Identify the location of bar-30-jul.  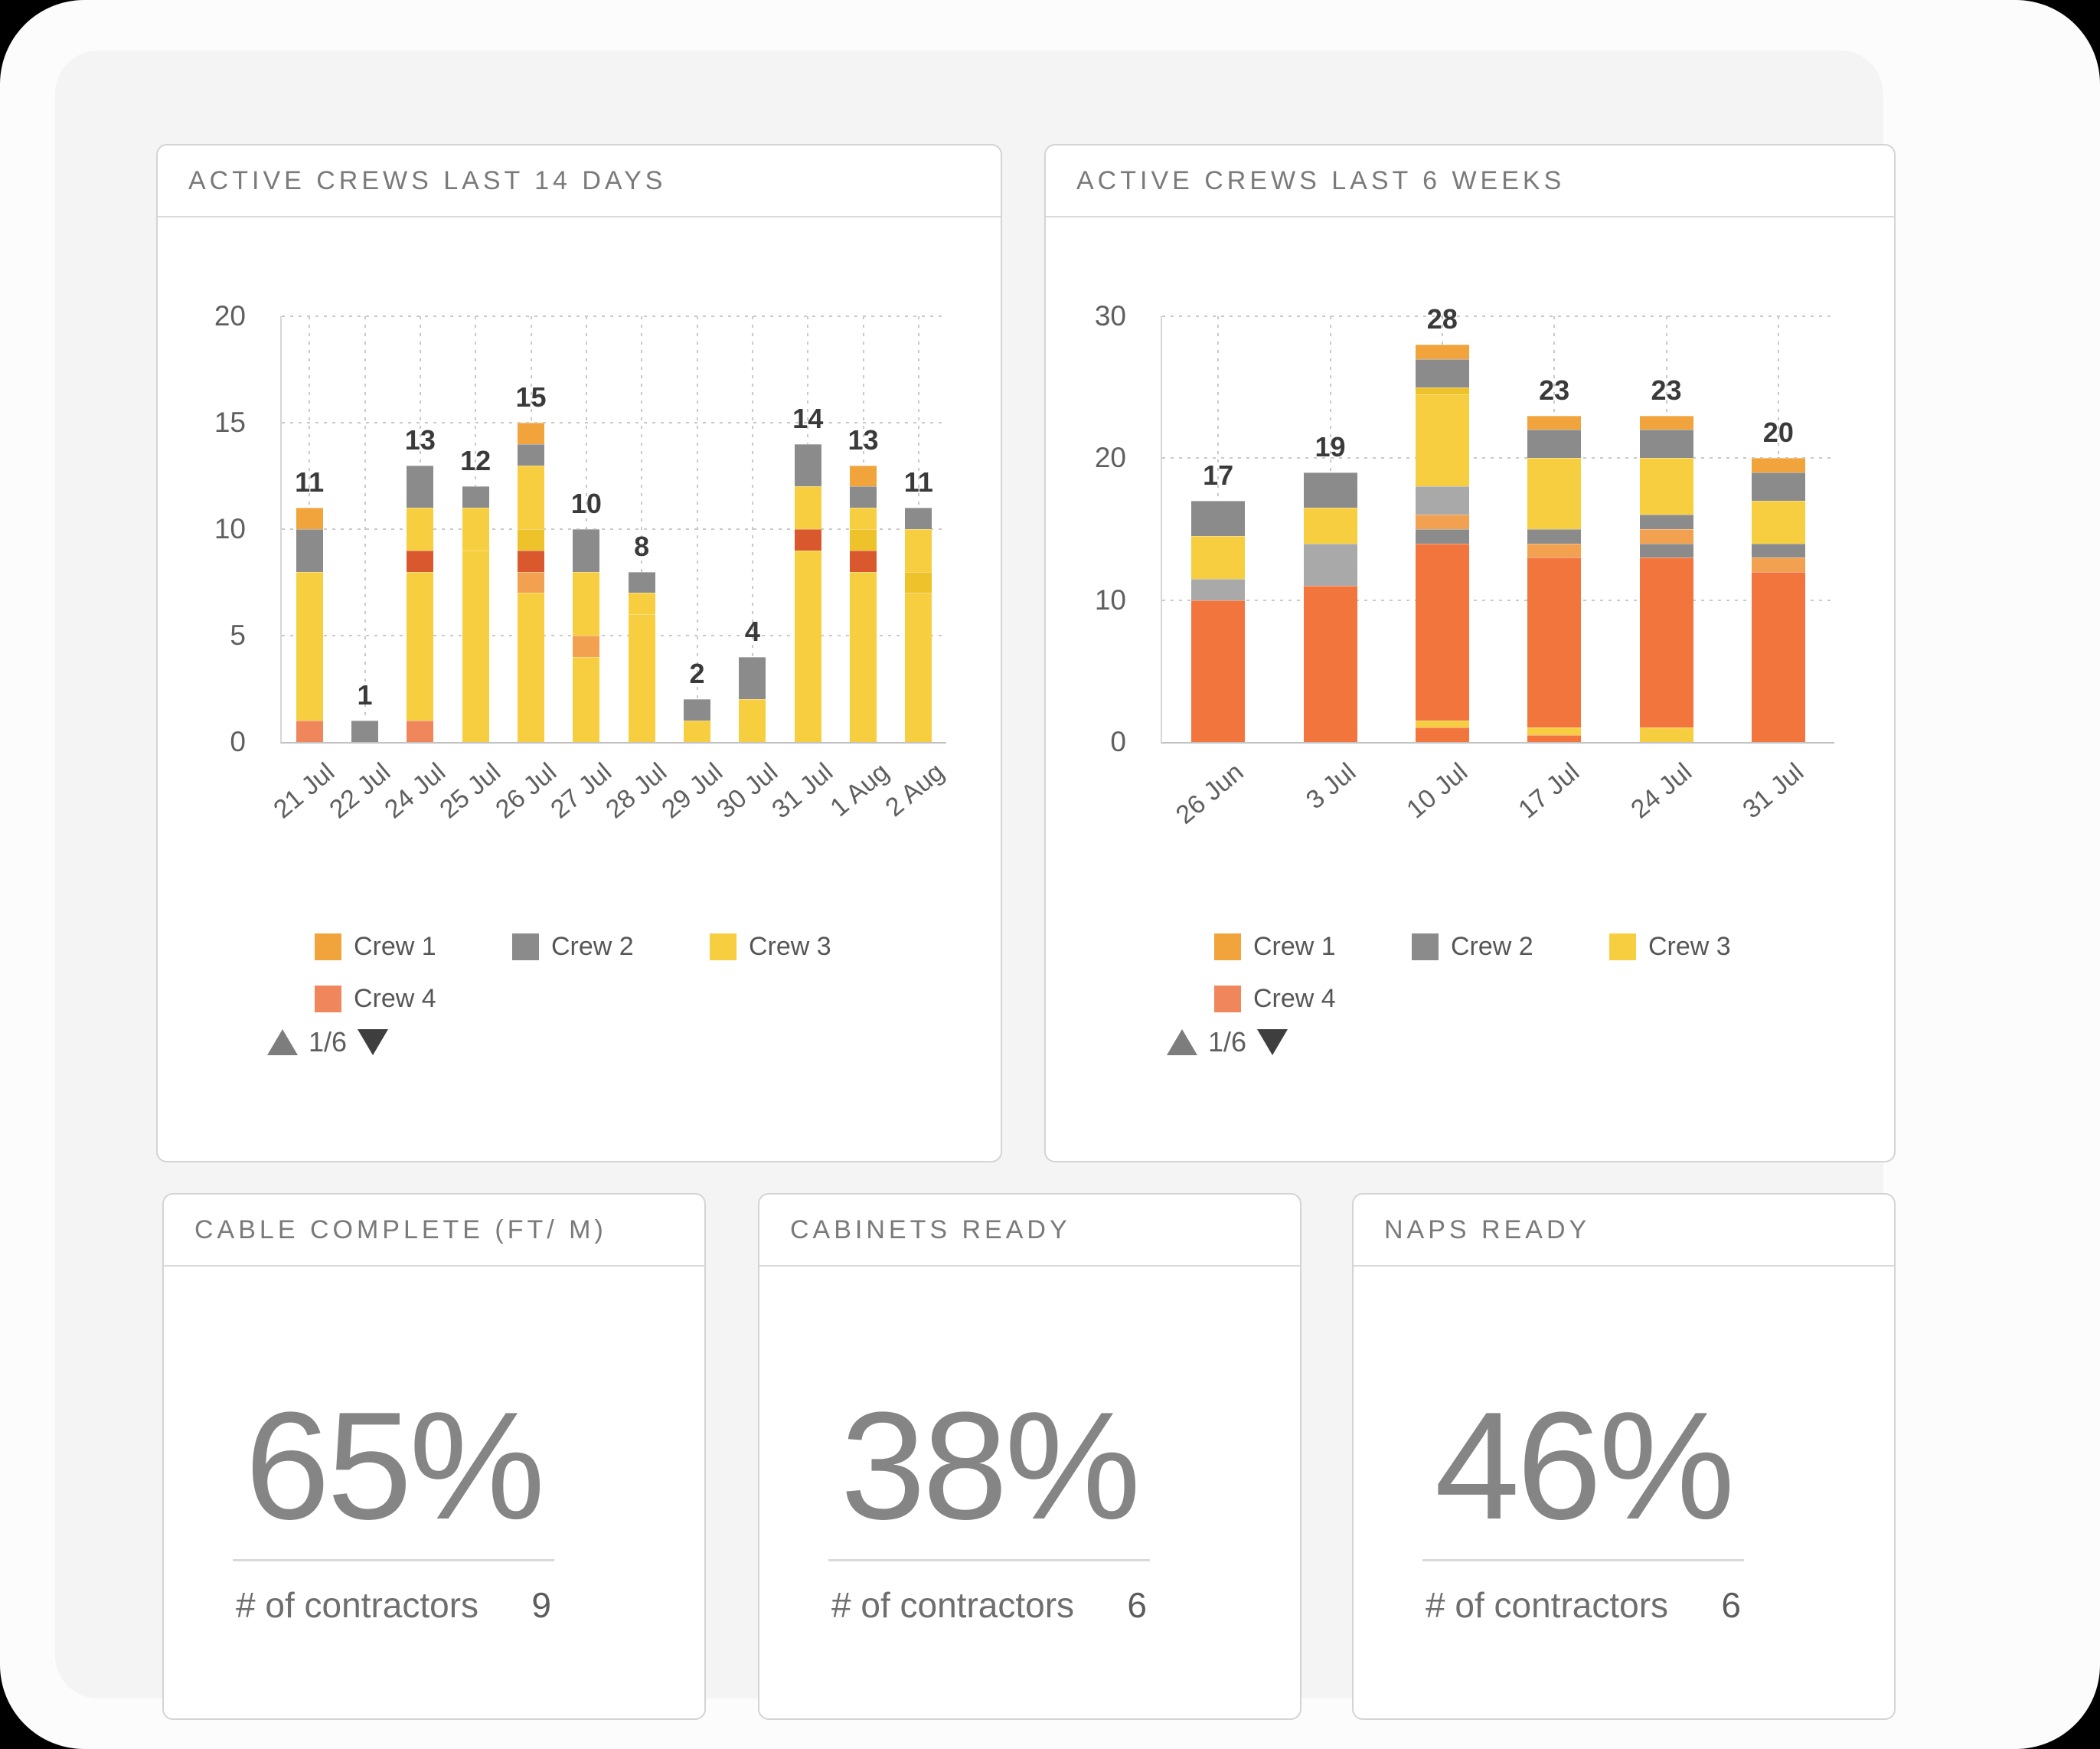
(752, 699).